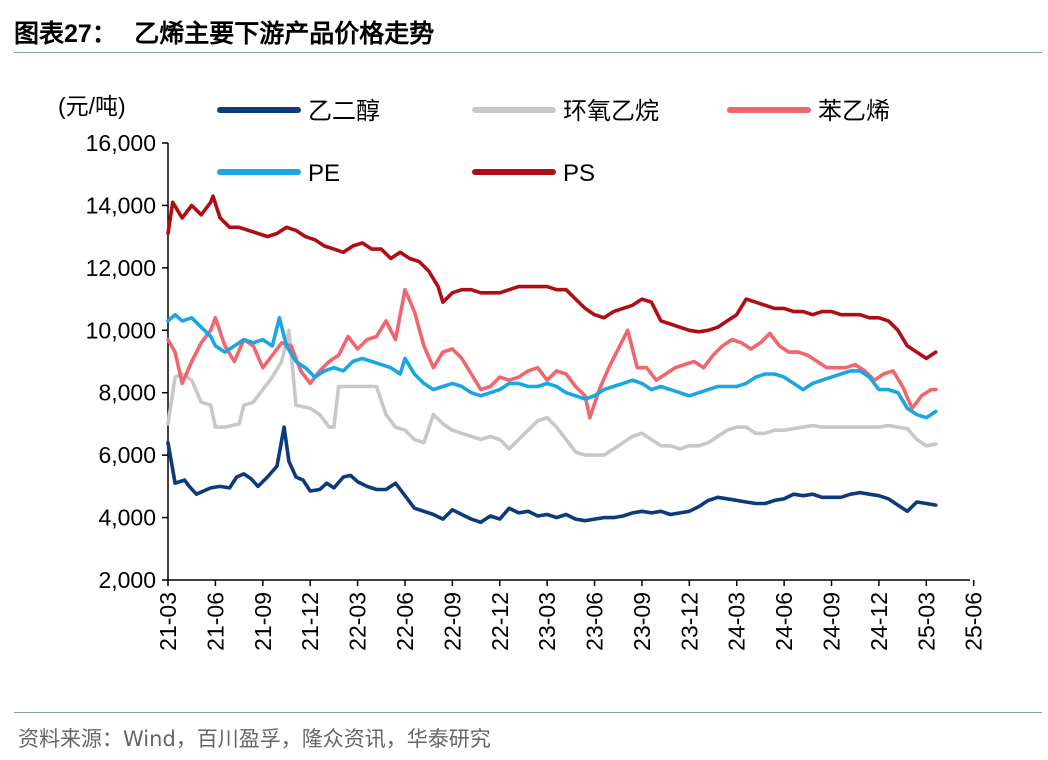 This screenshot has width=1048, height=760. I want to click on y-tick-label: 10,000, so click(121, 330).